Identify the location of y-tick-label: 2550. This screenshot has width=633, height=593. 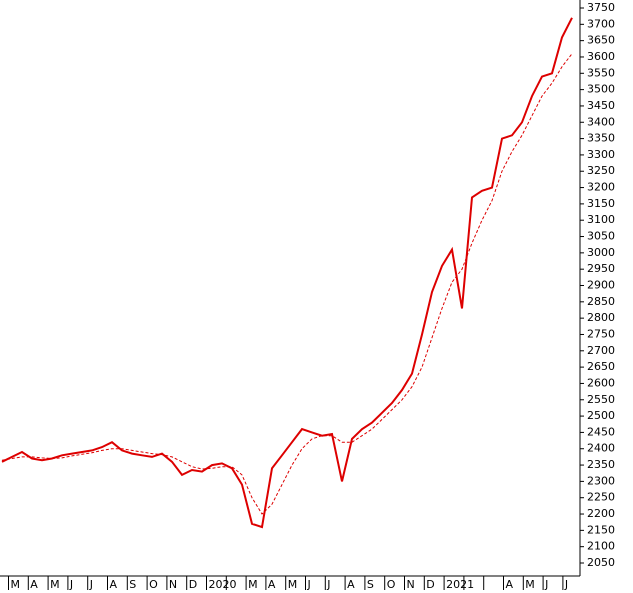
(601, 399).